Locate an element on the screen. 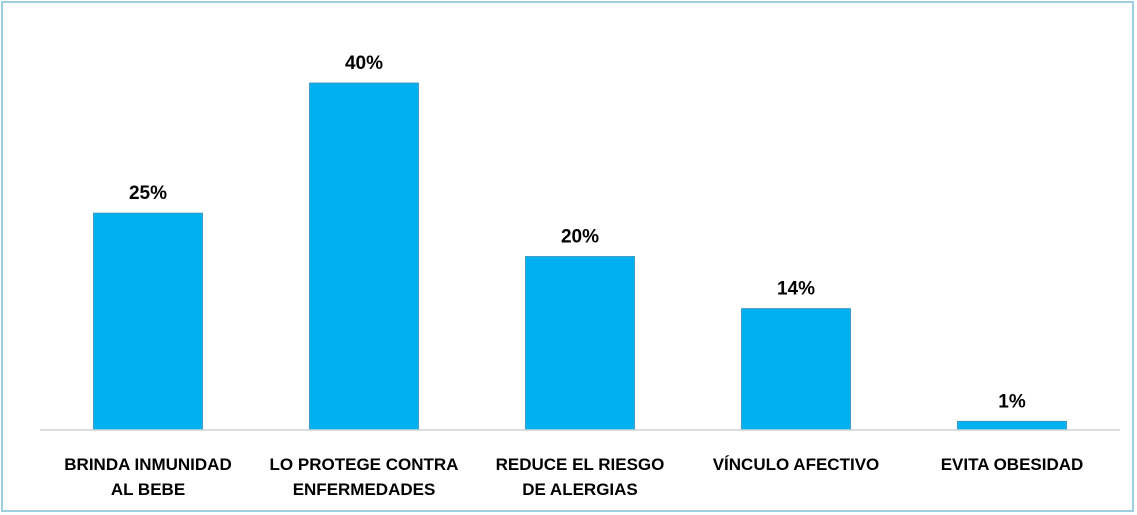  category-label-line: REDUCE EL RIESGO is located at coordinates (580, 464).